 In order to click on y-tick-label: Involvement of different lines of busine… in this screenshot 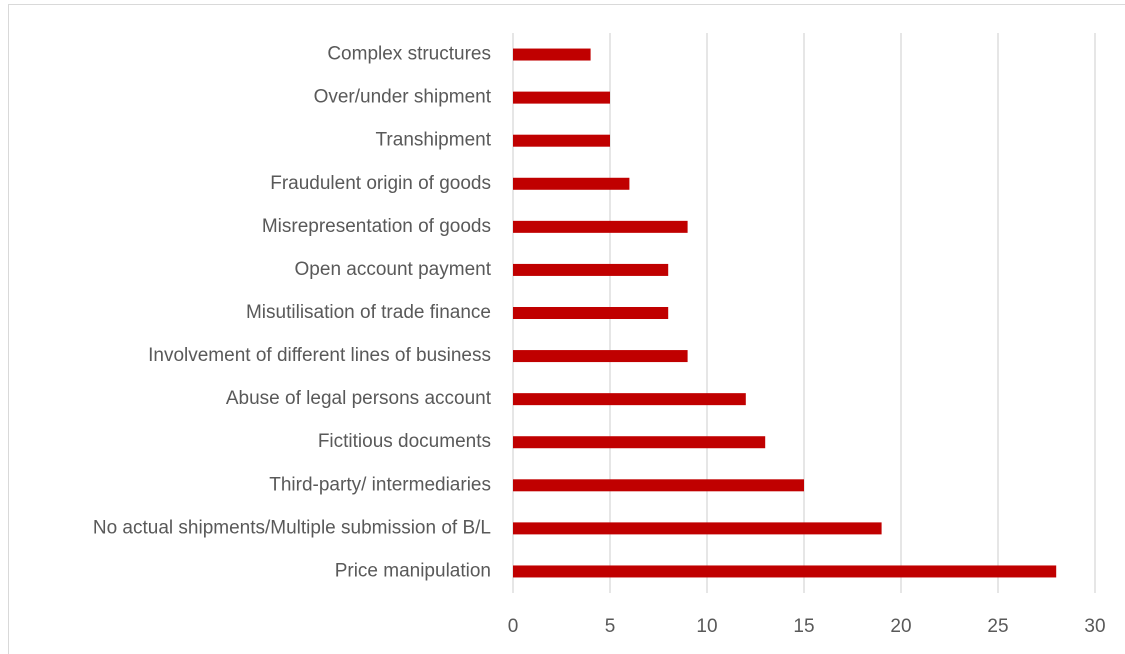, I will do `click(319, 355)`.